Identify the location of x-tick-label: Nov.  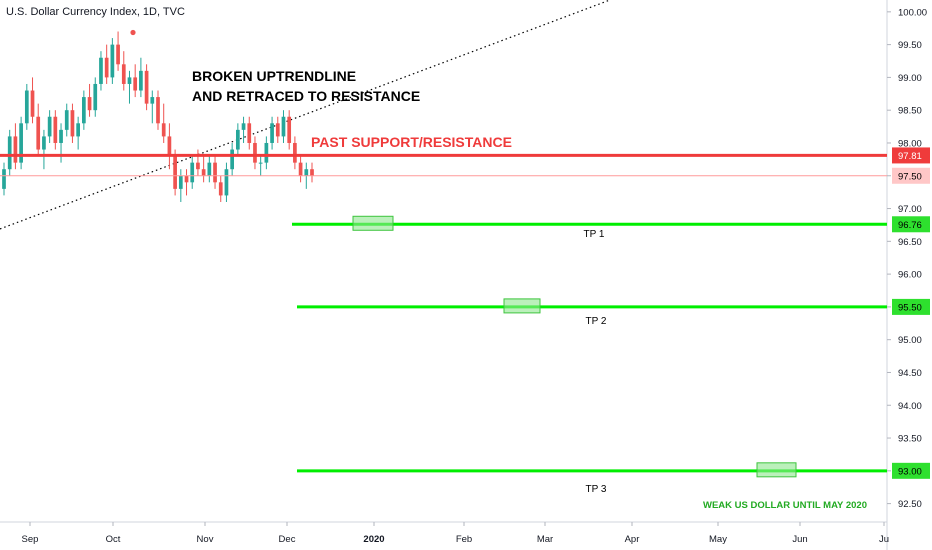
(205, 539).